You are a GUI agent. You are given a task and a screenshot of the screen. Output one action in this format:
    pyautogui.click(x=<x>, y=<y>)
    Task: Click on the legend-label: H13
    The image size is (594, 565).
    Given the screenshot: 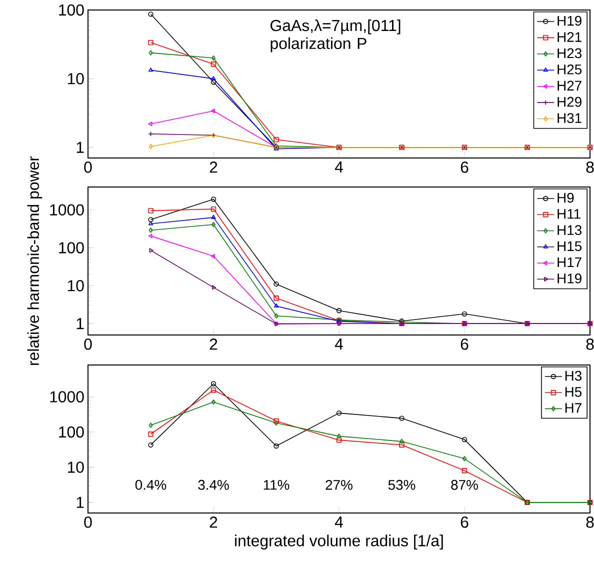 What is the action you would take?
    pyautogui.click(x=570, y=230)
    